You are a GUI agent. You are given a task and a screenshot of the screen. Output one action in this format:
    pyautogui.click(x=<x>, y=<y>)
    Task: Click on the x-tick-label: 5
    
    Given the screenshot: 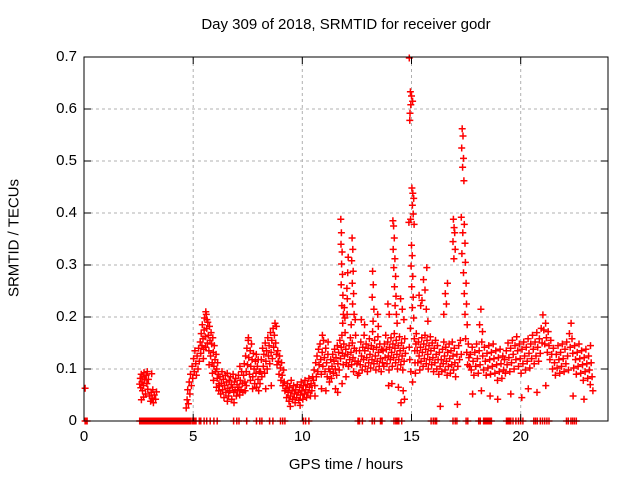 What is the action you would take?
    pyautogui.click(x=193, y=436)
    